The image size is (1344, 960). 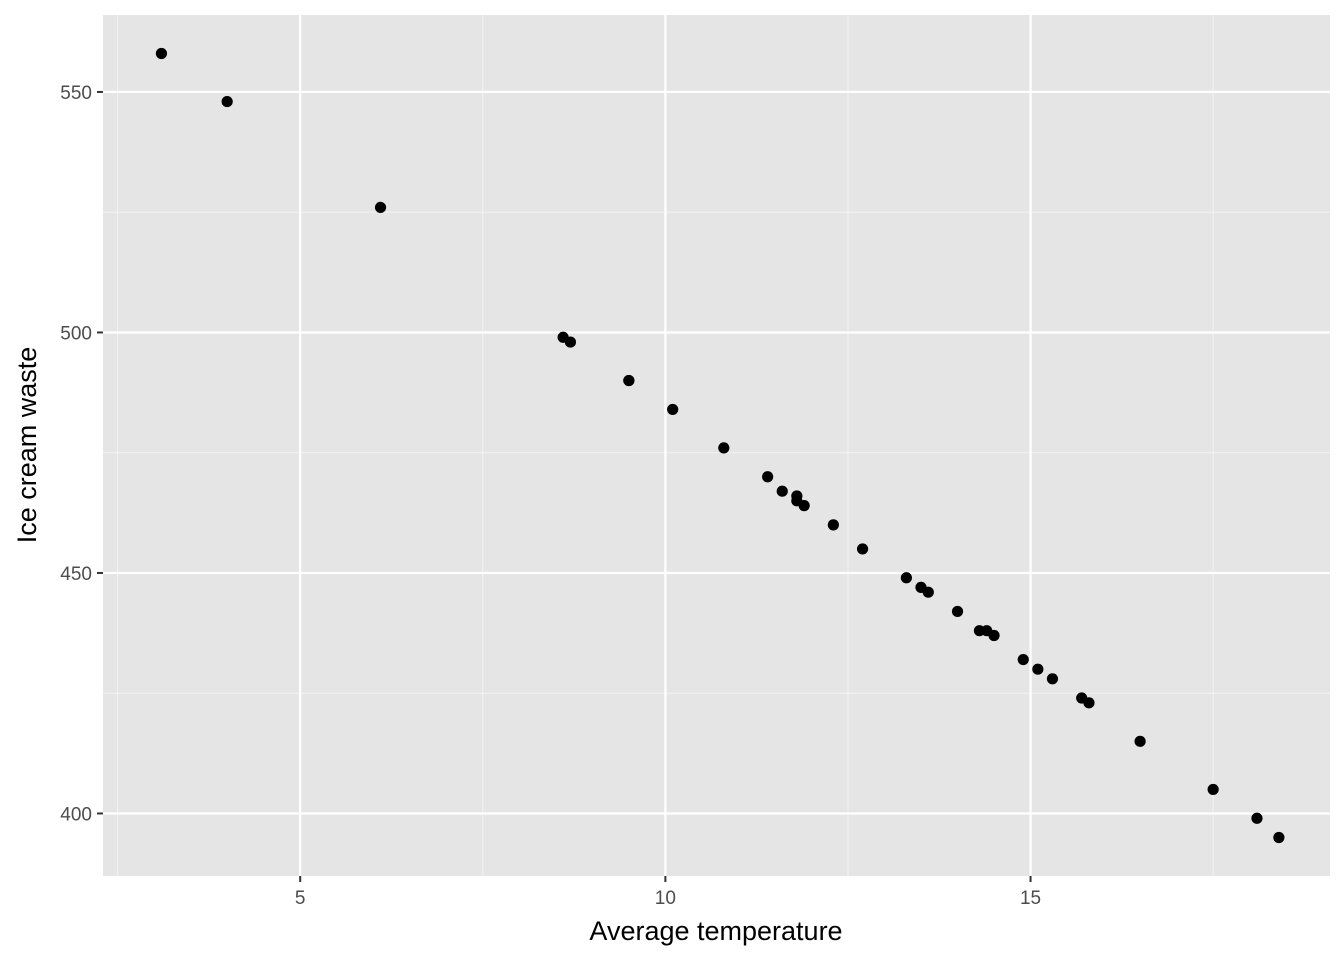 What do you see at coordinates (300, 898) in the screenshot?
I see `x-tick-label: 5` at bounding box center [300, 898].